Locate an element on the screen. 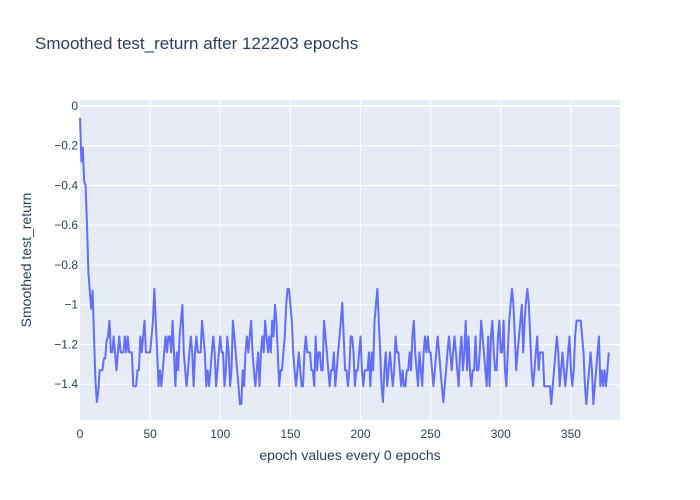 The height and width of the screenshot is (500, 700). x-tick-label: 350 is located at coordinates (571, 434).